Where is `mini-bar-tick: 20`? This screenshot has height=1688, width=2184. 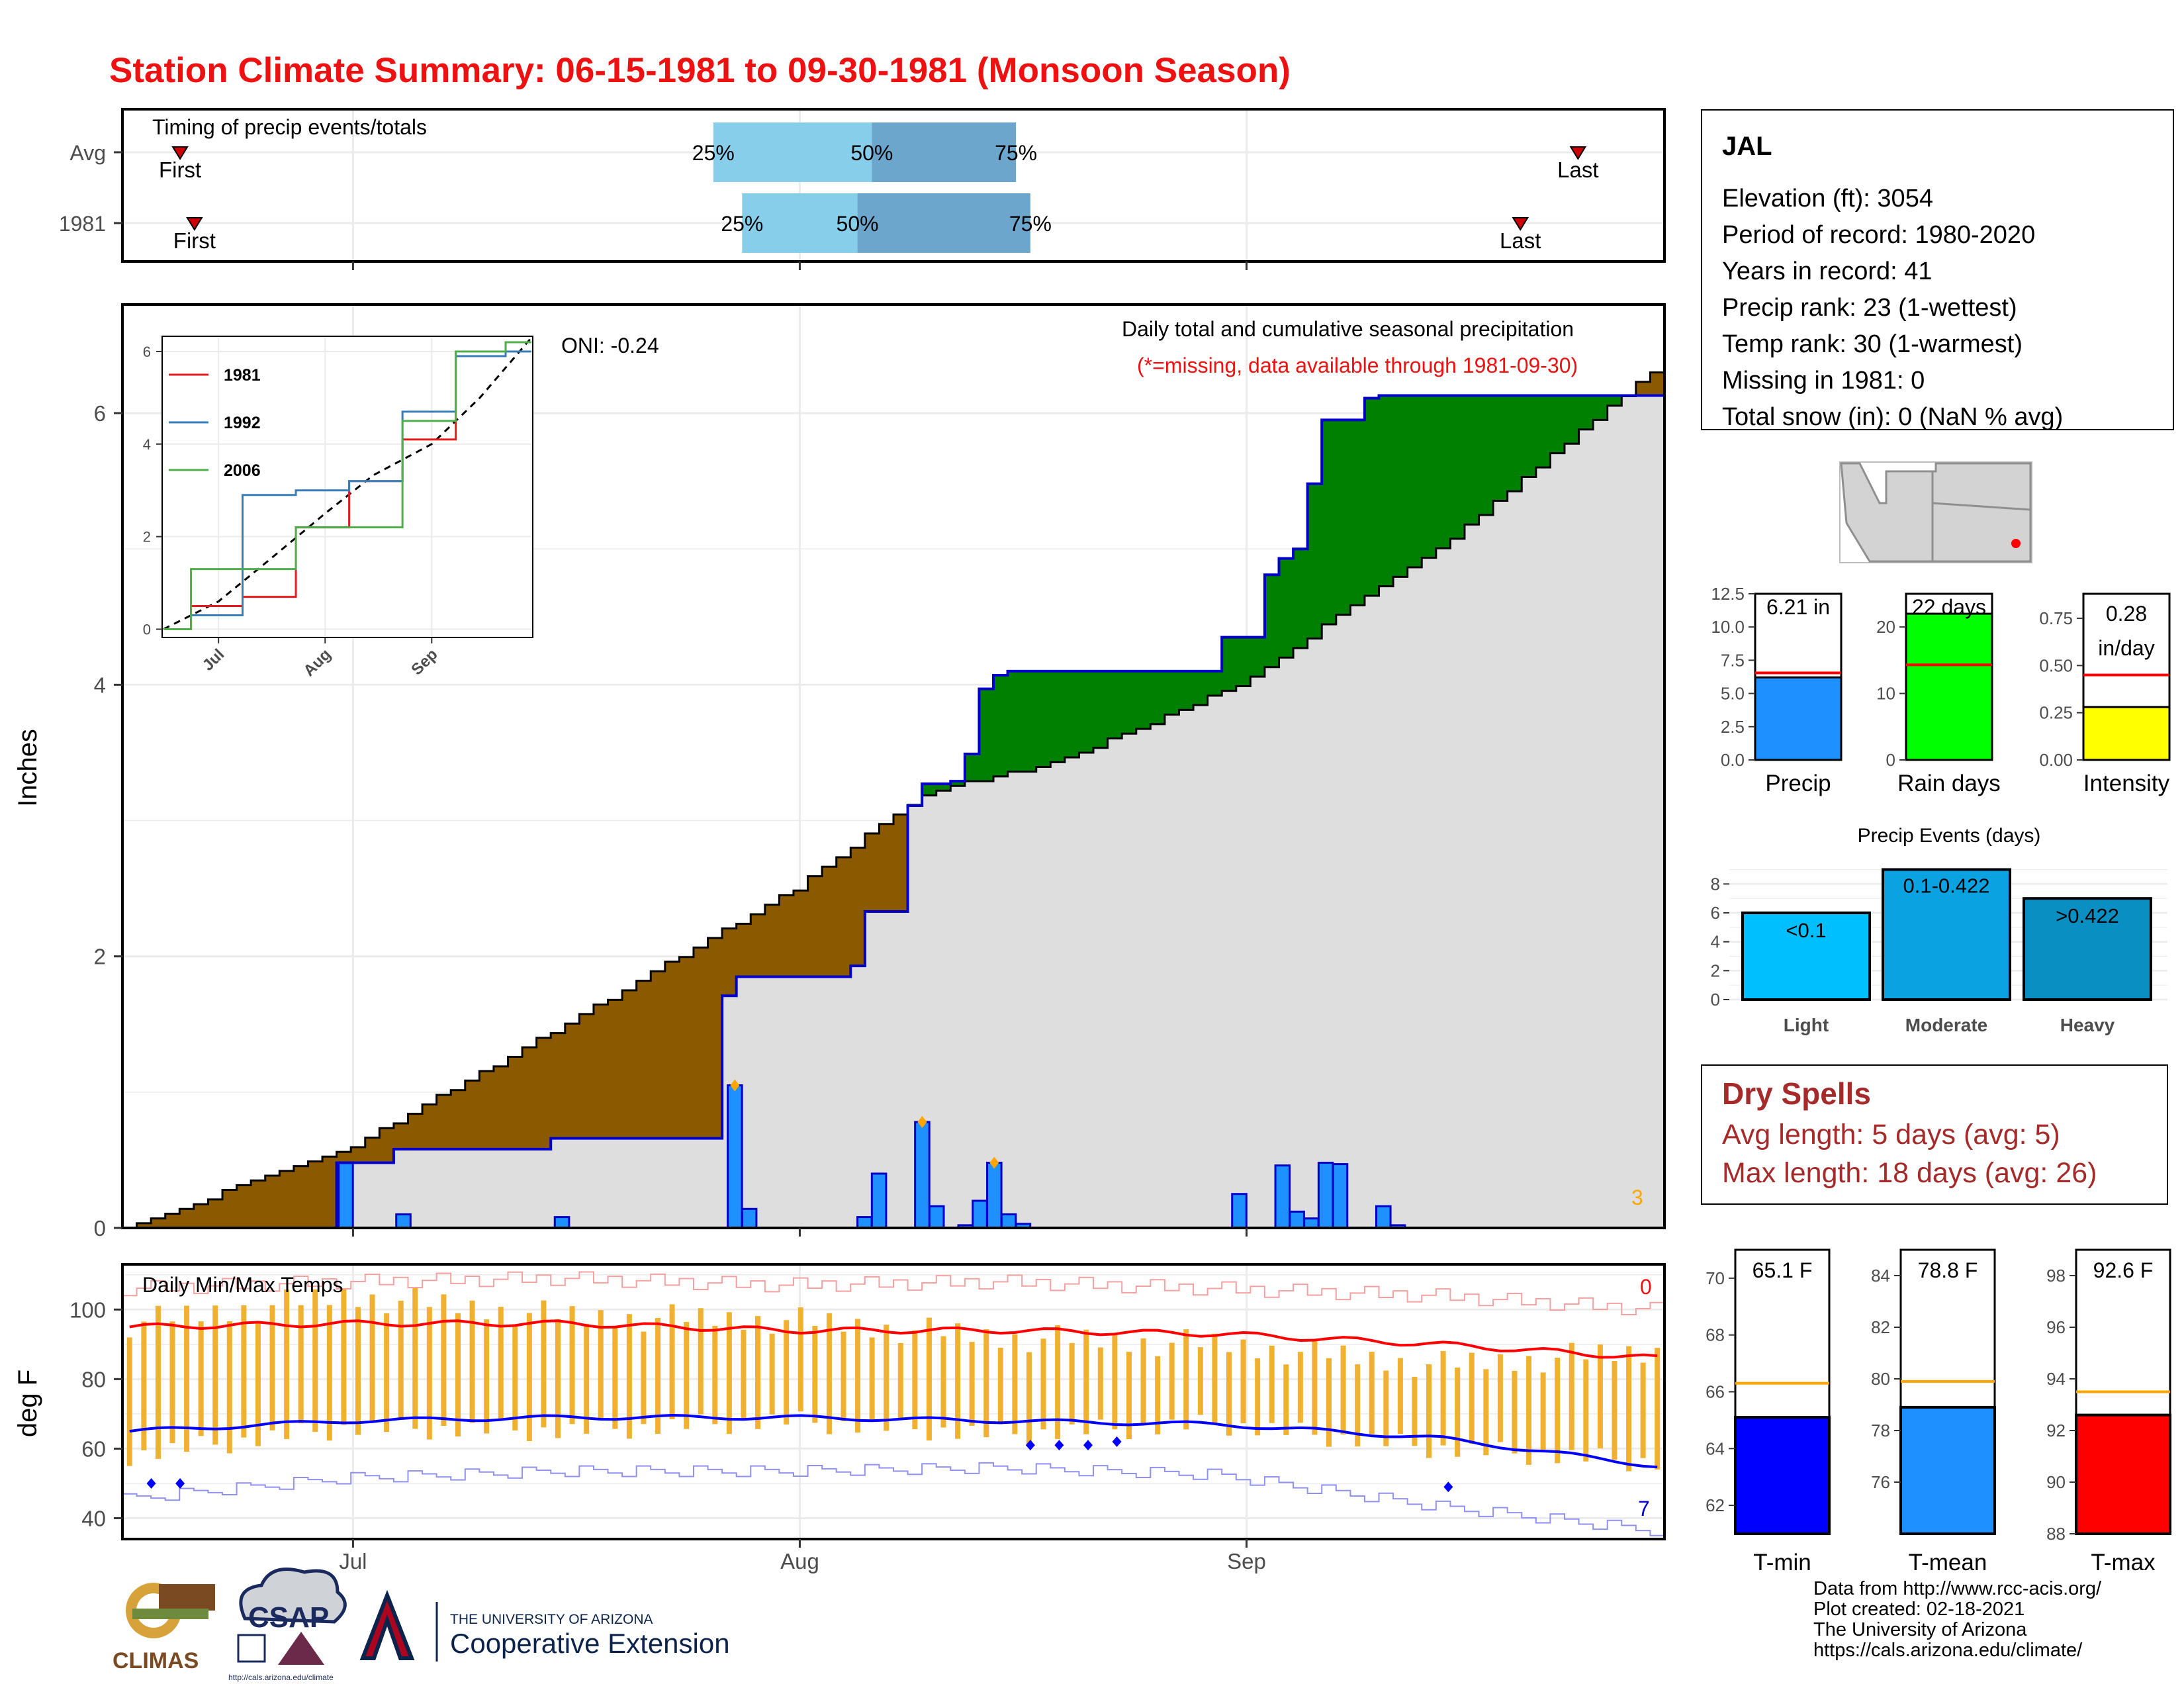 mini-bar-tick: 20 is located at coordinates (1885, 627).